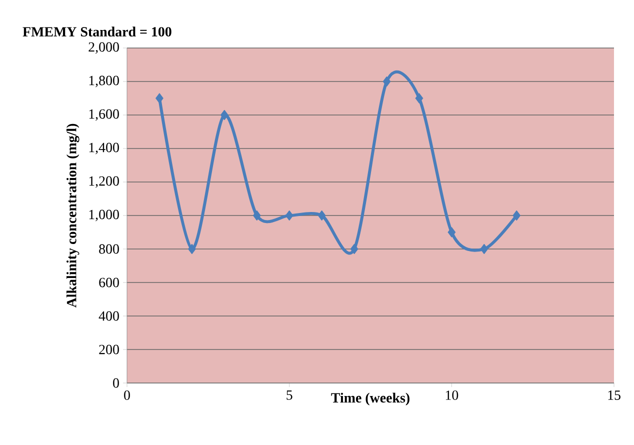 Image resolution: width=634 pixels, height=445 pixels. I want to click on x-tick-label: 10, so click(452, 395).